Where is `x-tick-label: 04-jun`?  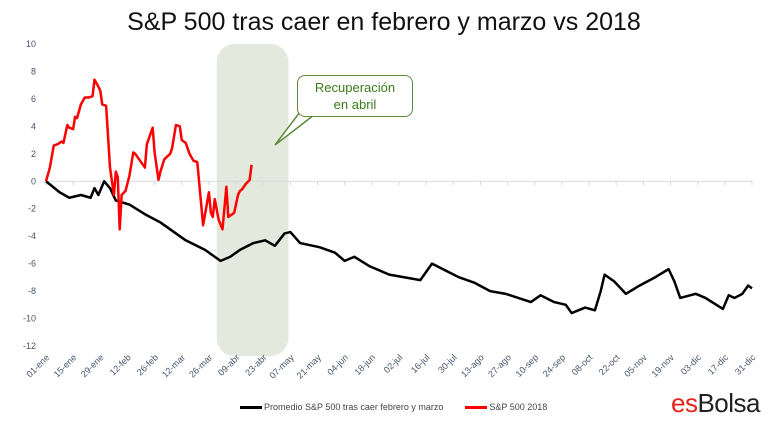
x-tick-label: 04-jun is located at coordinates (337, 364).